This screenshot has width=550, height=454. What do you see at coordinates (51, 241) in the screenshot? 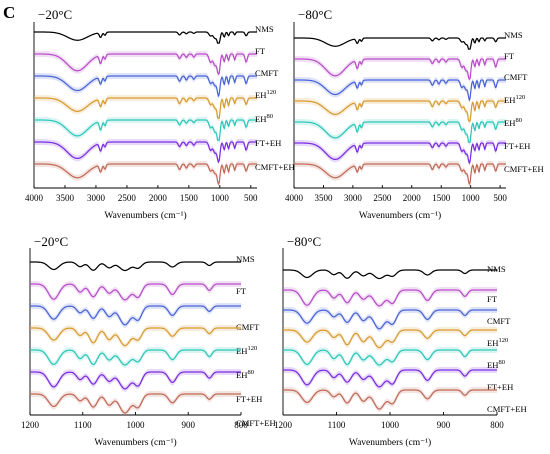
I see `chart-title: −20°C` at bounding box center [51, 241].